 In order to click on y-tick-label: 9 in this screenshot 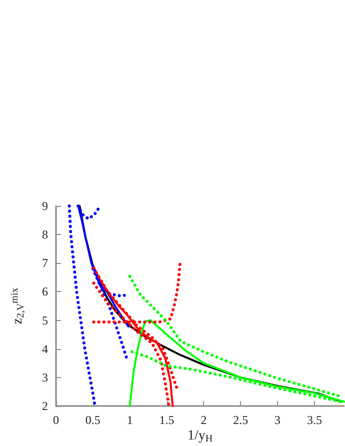, I will do `click(45, 206)`.